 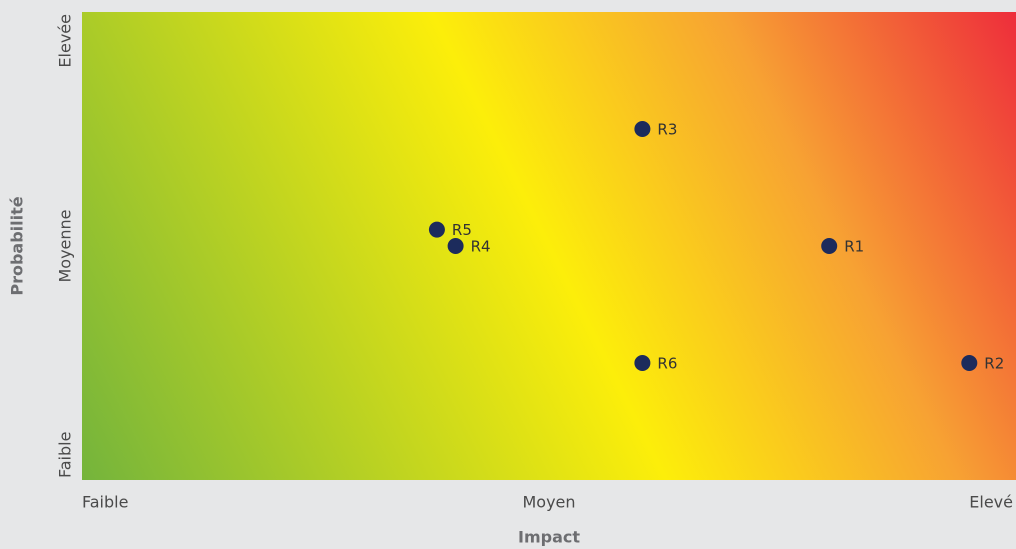 What do you see at coordinates (65, 245) in the screenshot?
I see `y-tick-label: Moyenne` at bounding box center [65, 245].